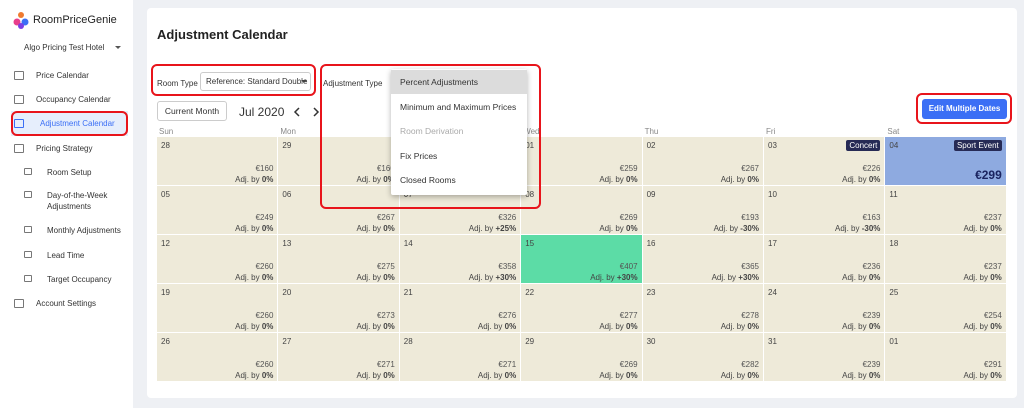 This screenshot has height=408, width=1024. I want to click on nav-item: Monthly Adjustments, so click(84, 230).